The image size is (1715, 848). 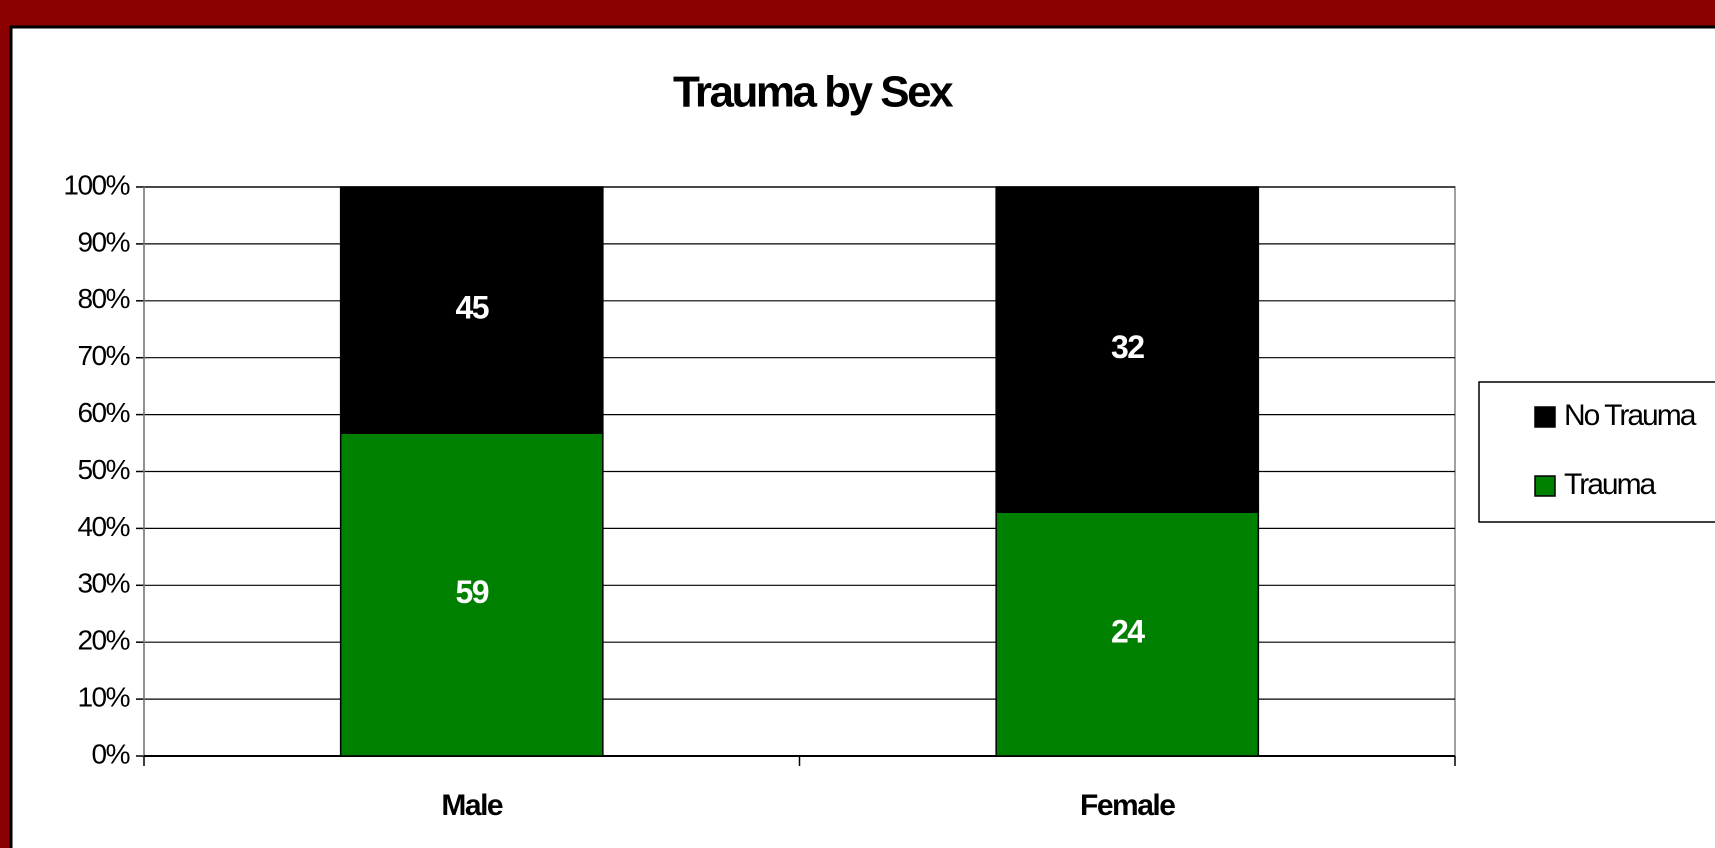 I want to click on data-label: 45, so click(x=471, y=308).